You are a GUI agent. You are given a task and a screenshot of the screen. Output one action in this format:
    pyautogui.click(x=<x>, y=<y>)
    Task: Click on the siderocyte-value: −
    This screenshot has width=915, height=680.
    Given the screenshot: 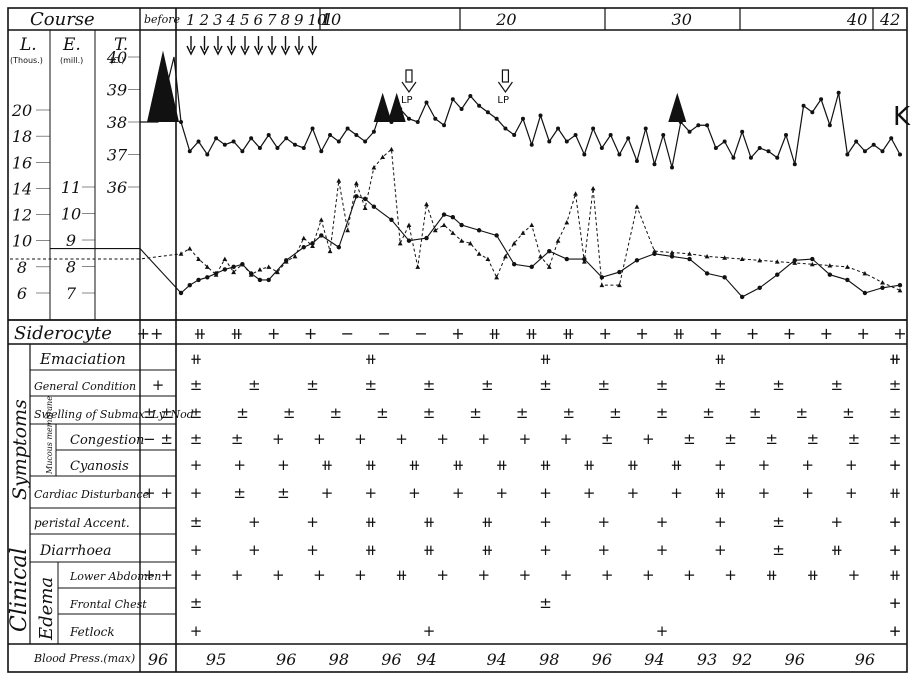 What is the action you would take?
    pyautogui.click(x=384, y=333)
    